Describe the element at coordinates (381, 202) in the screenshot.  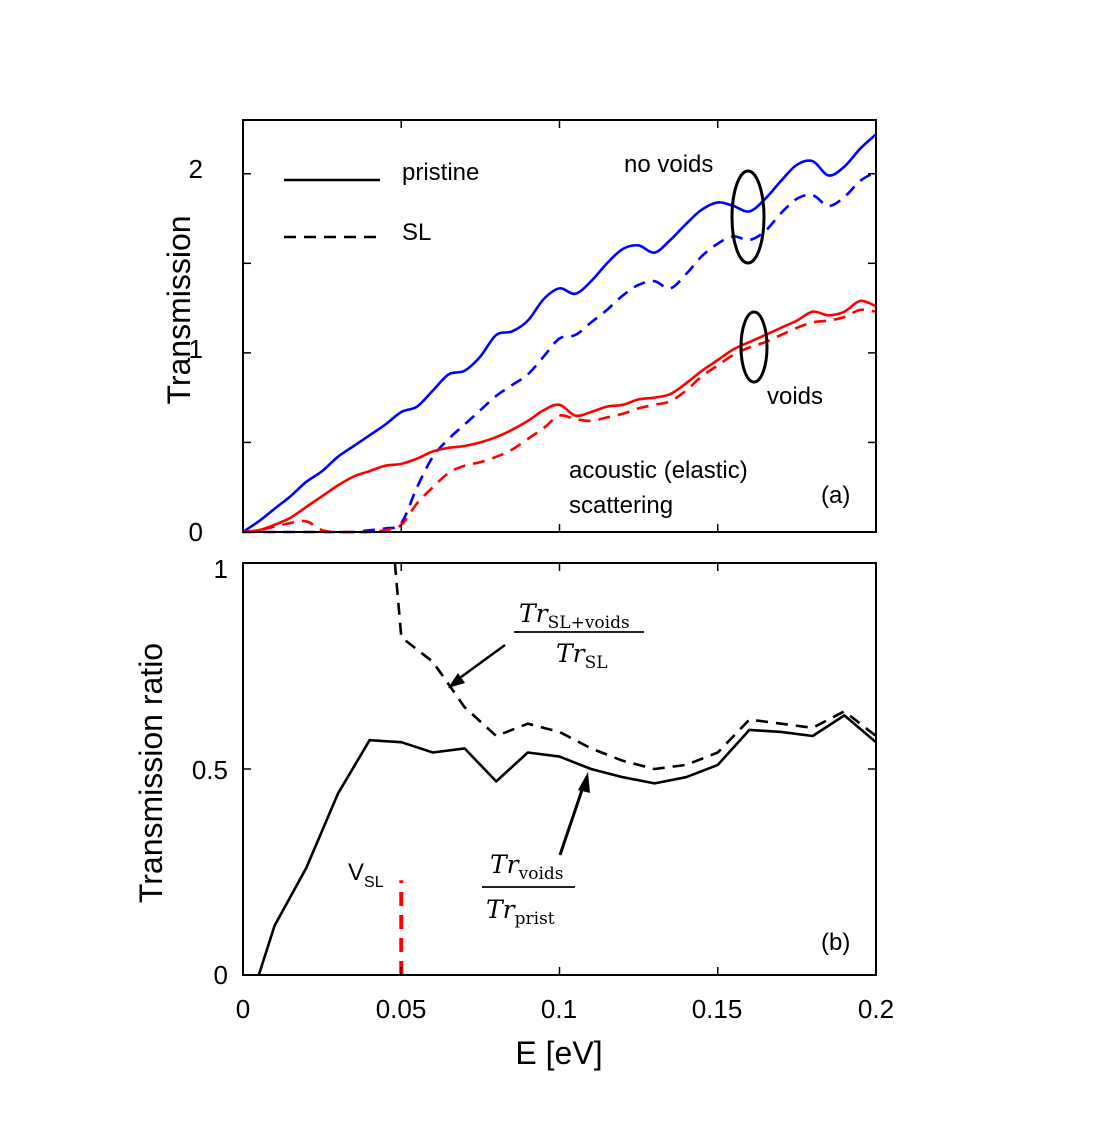
I see `legend: pristine SL` at that location.